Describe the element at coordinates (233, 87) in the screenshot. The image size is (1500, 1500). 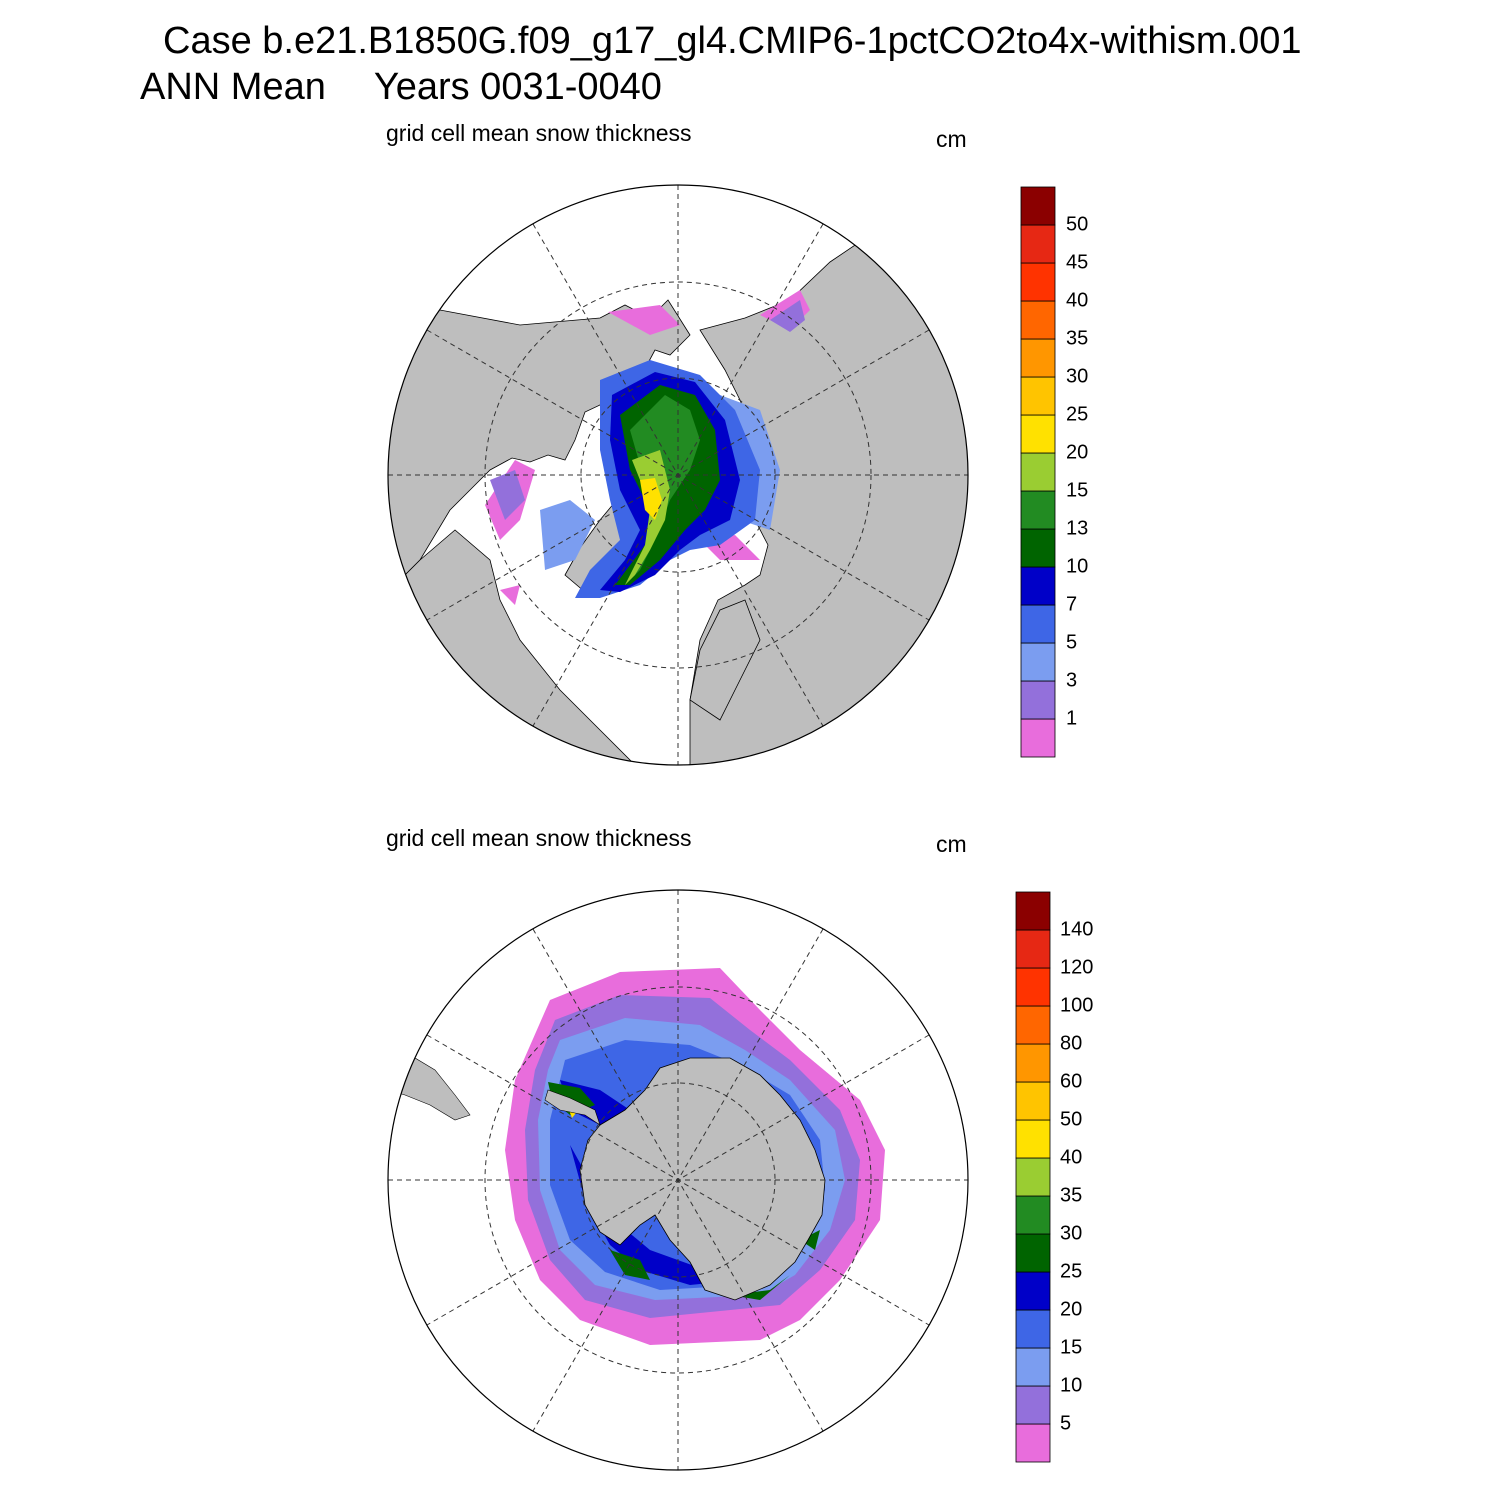
I see `season-label: ANN Mean` at that location.